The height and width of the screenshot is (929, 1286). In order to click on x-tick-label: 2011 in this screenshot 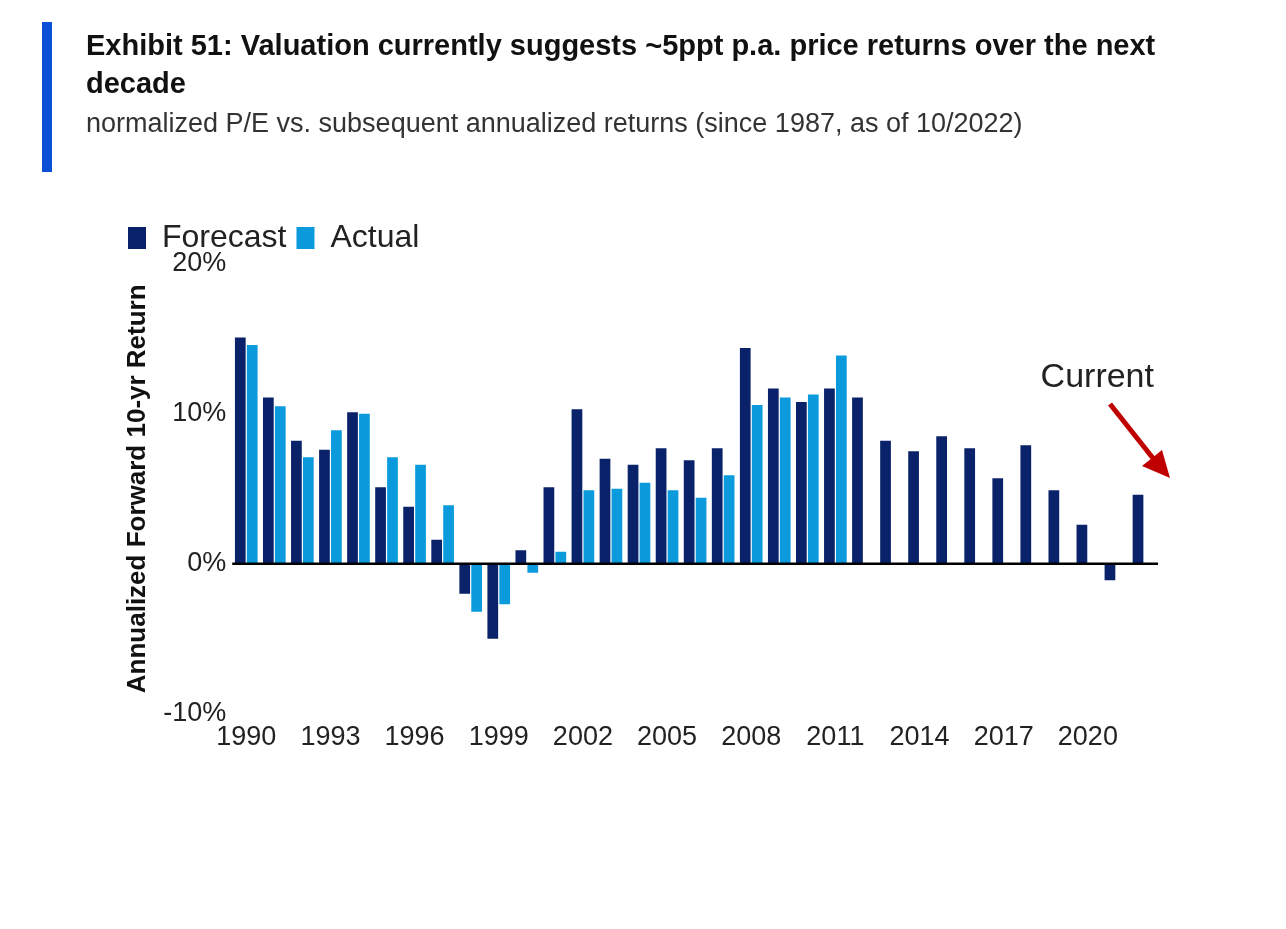, I will do `click(835, 736)`.